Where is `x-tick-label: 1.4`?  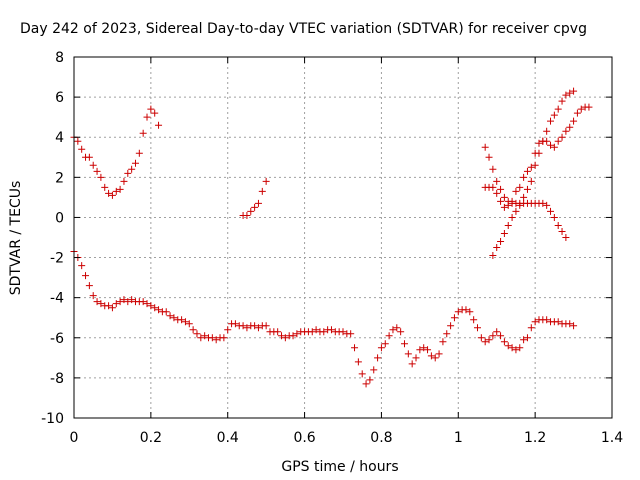 x-tick-label: 1.4 is located at coordinates (612, 438).